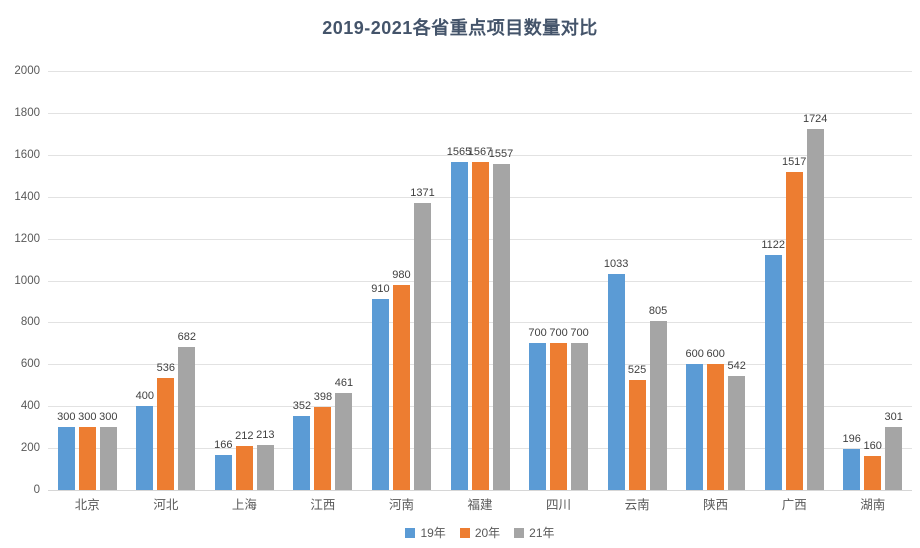 The image size is (920, 548). Describe the element at coordinates (559, 505) in the screenshot. I see `x-axis-label-四川: 四川` at that location.